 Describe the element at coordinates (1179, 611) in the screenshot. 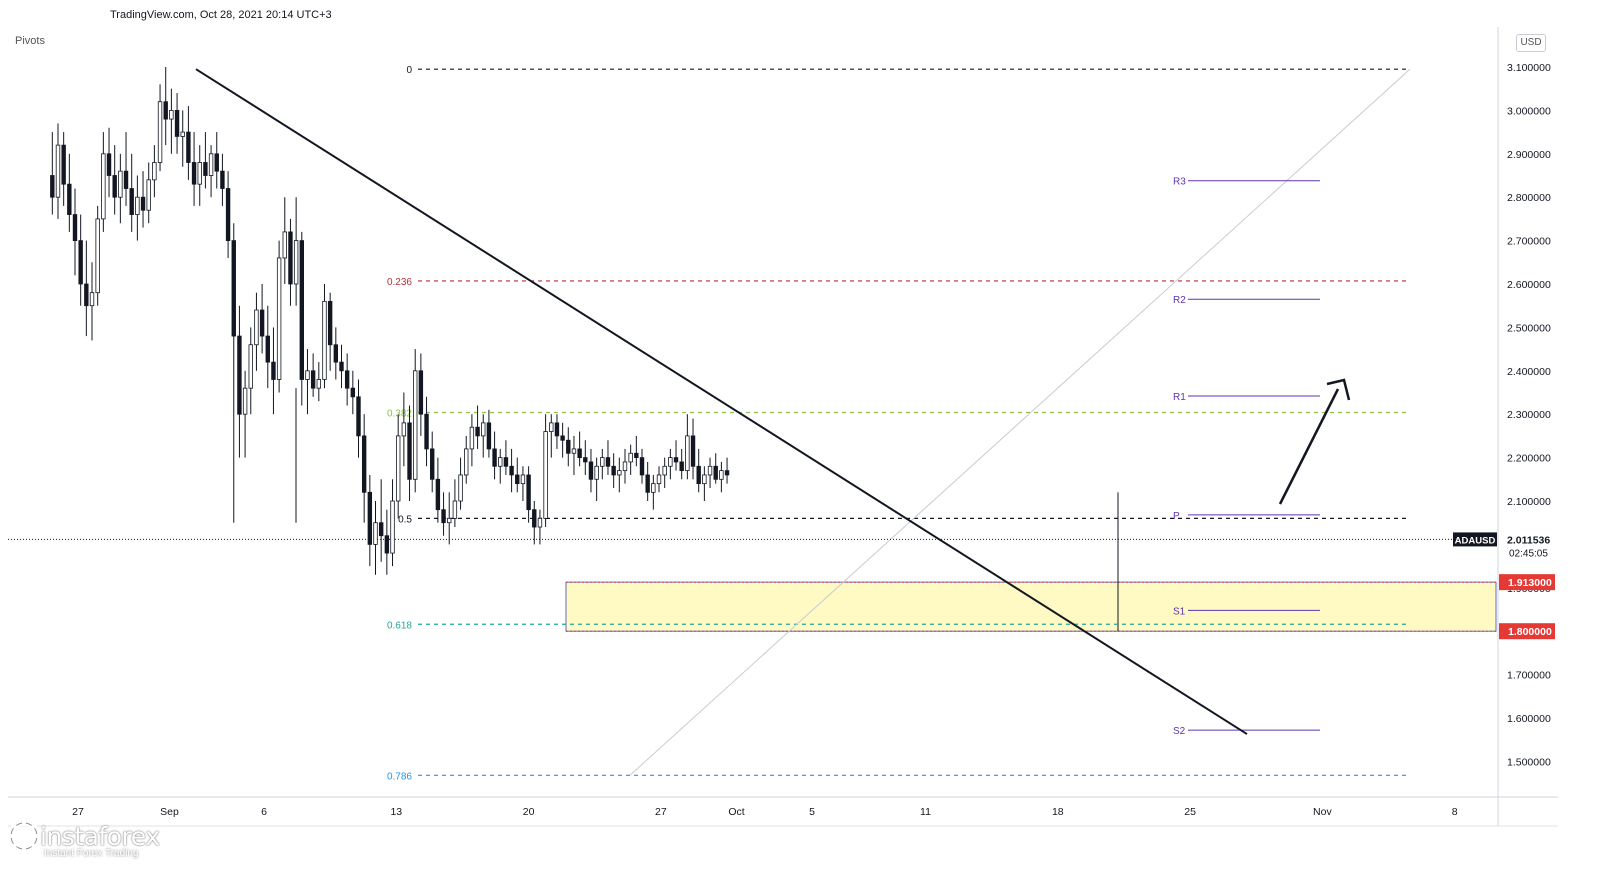

I see `pivot-level-label: S1` at that location.